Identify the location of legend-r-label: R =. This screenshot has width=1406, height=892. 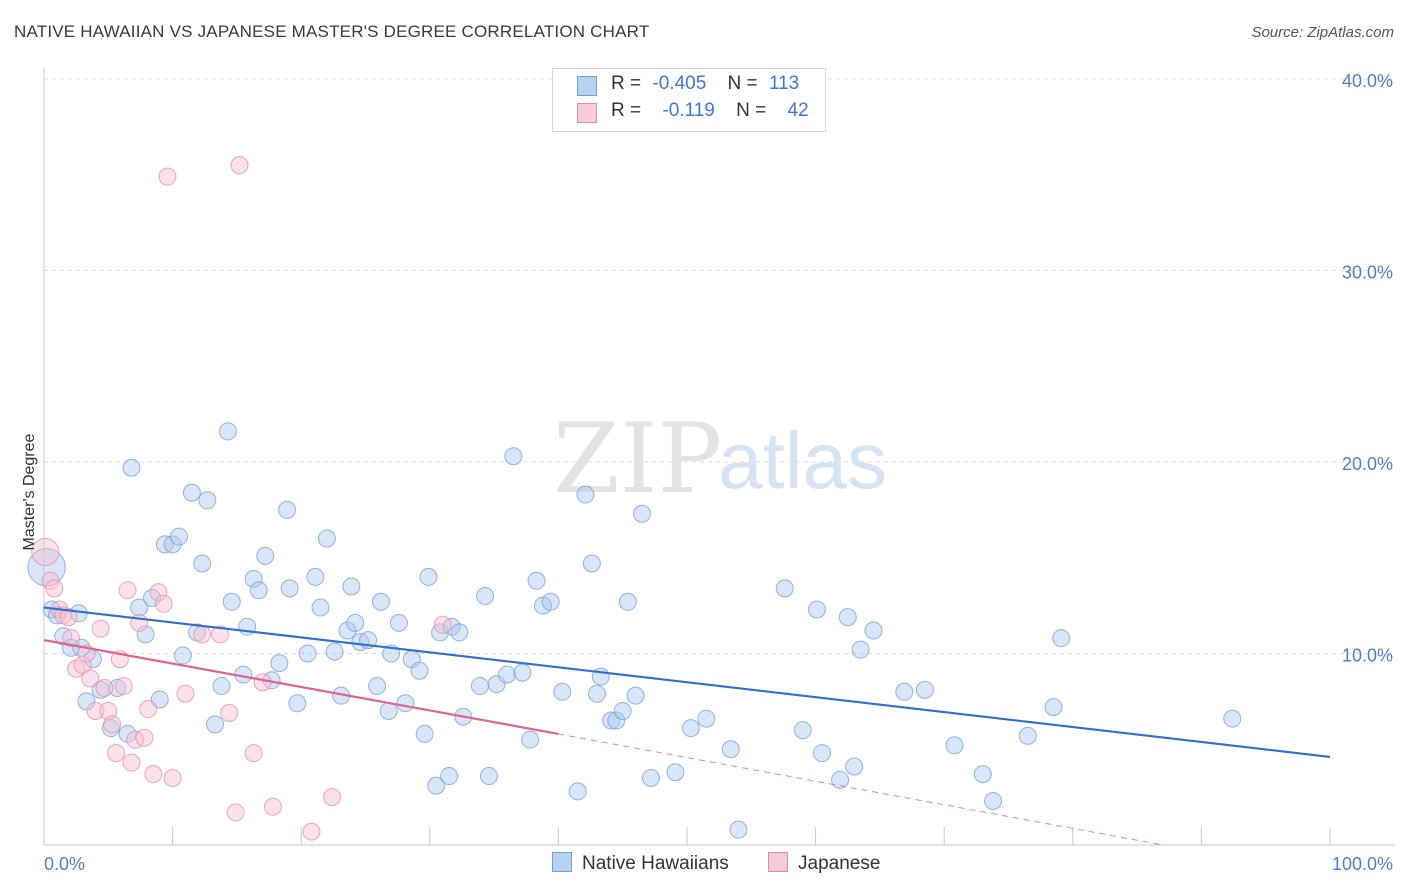
(626, 110).